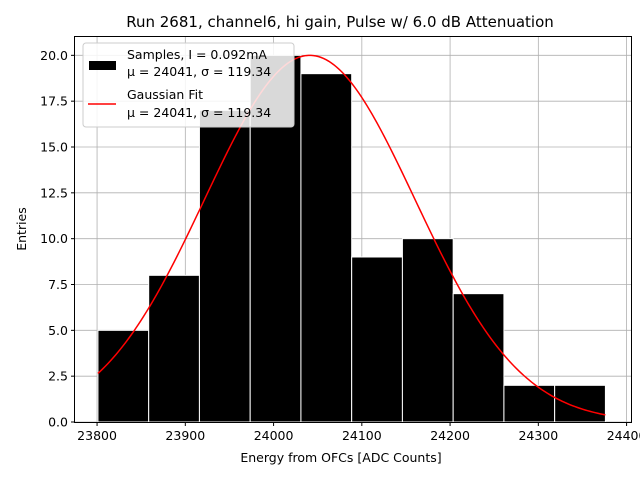 This screenshot has height=480, width=640. Describe the element at coordinates (58, 376) in the screenshot. I see `y-tick-label: 2.5` at that location.